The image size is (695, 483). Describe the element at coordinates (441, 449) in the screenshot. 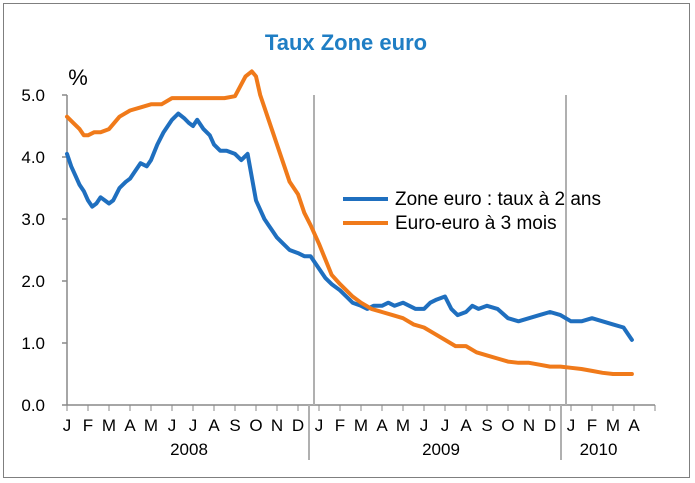

I see `year-label: 2009` at that location.